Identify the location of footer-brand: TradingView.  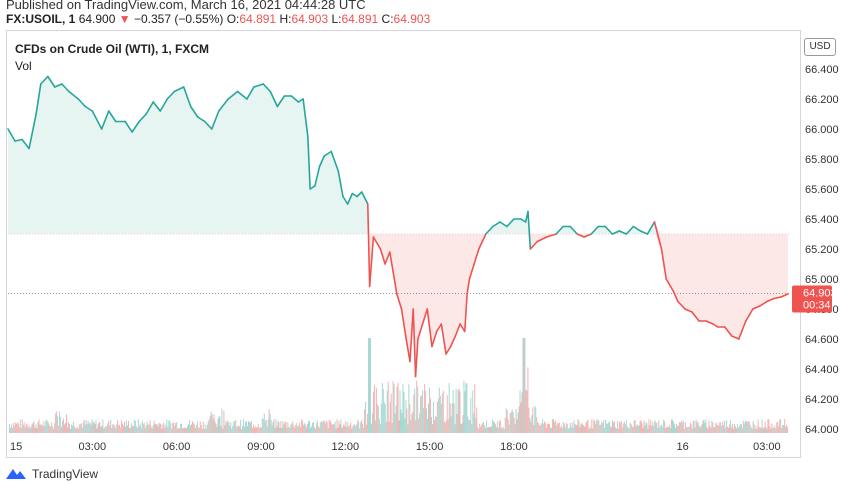
(52, 474).